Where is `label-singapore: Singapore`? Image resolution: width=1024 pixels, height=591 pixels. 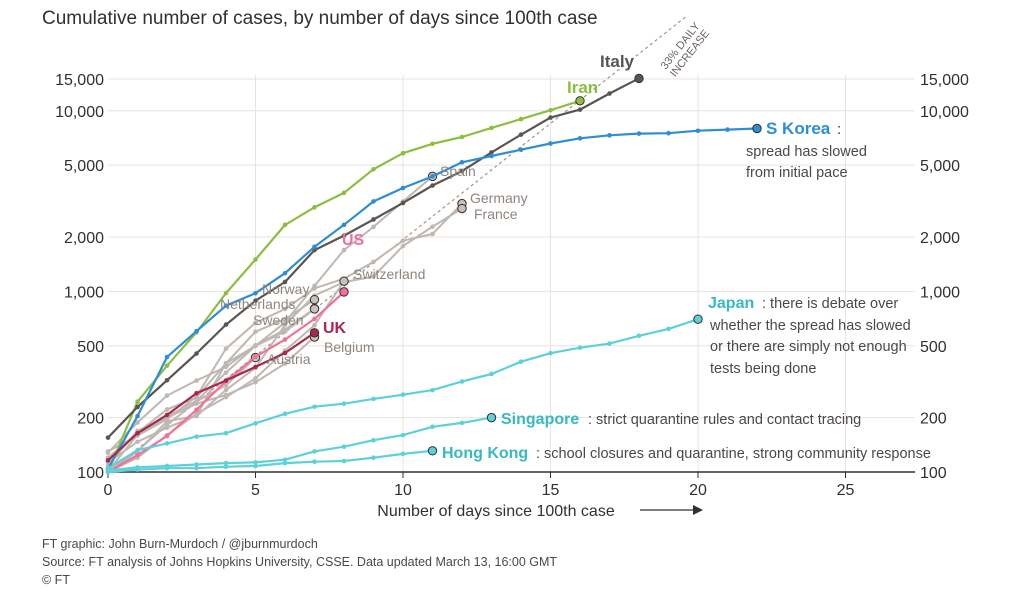 label-singapore: Singapore is located at coordinates (540, 419).